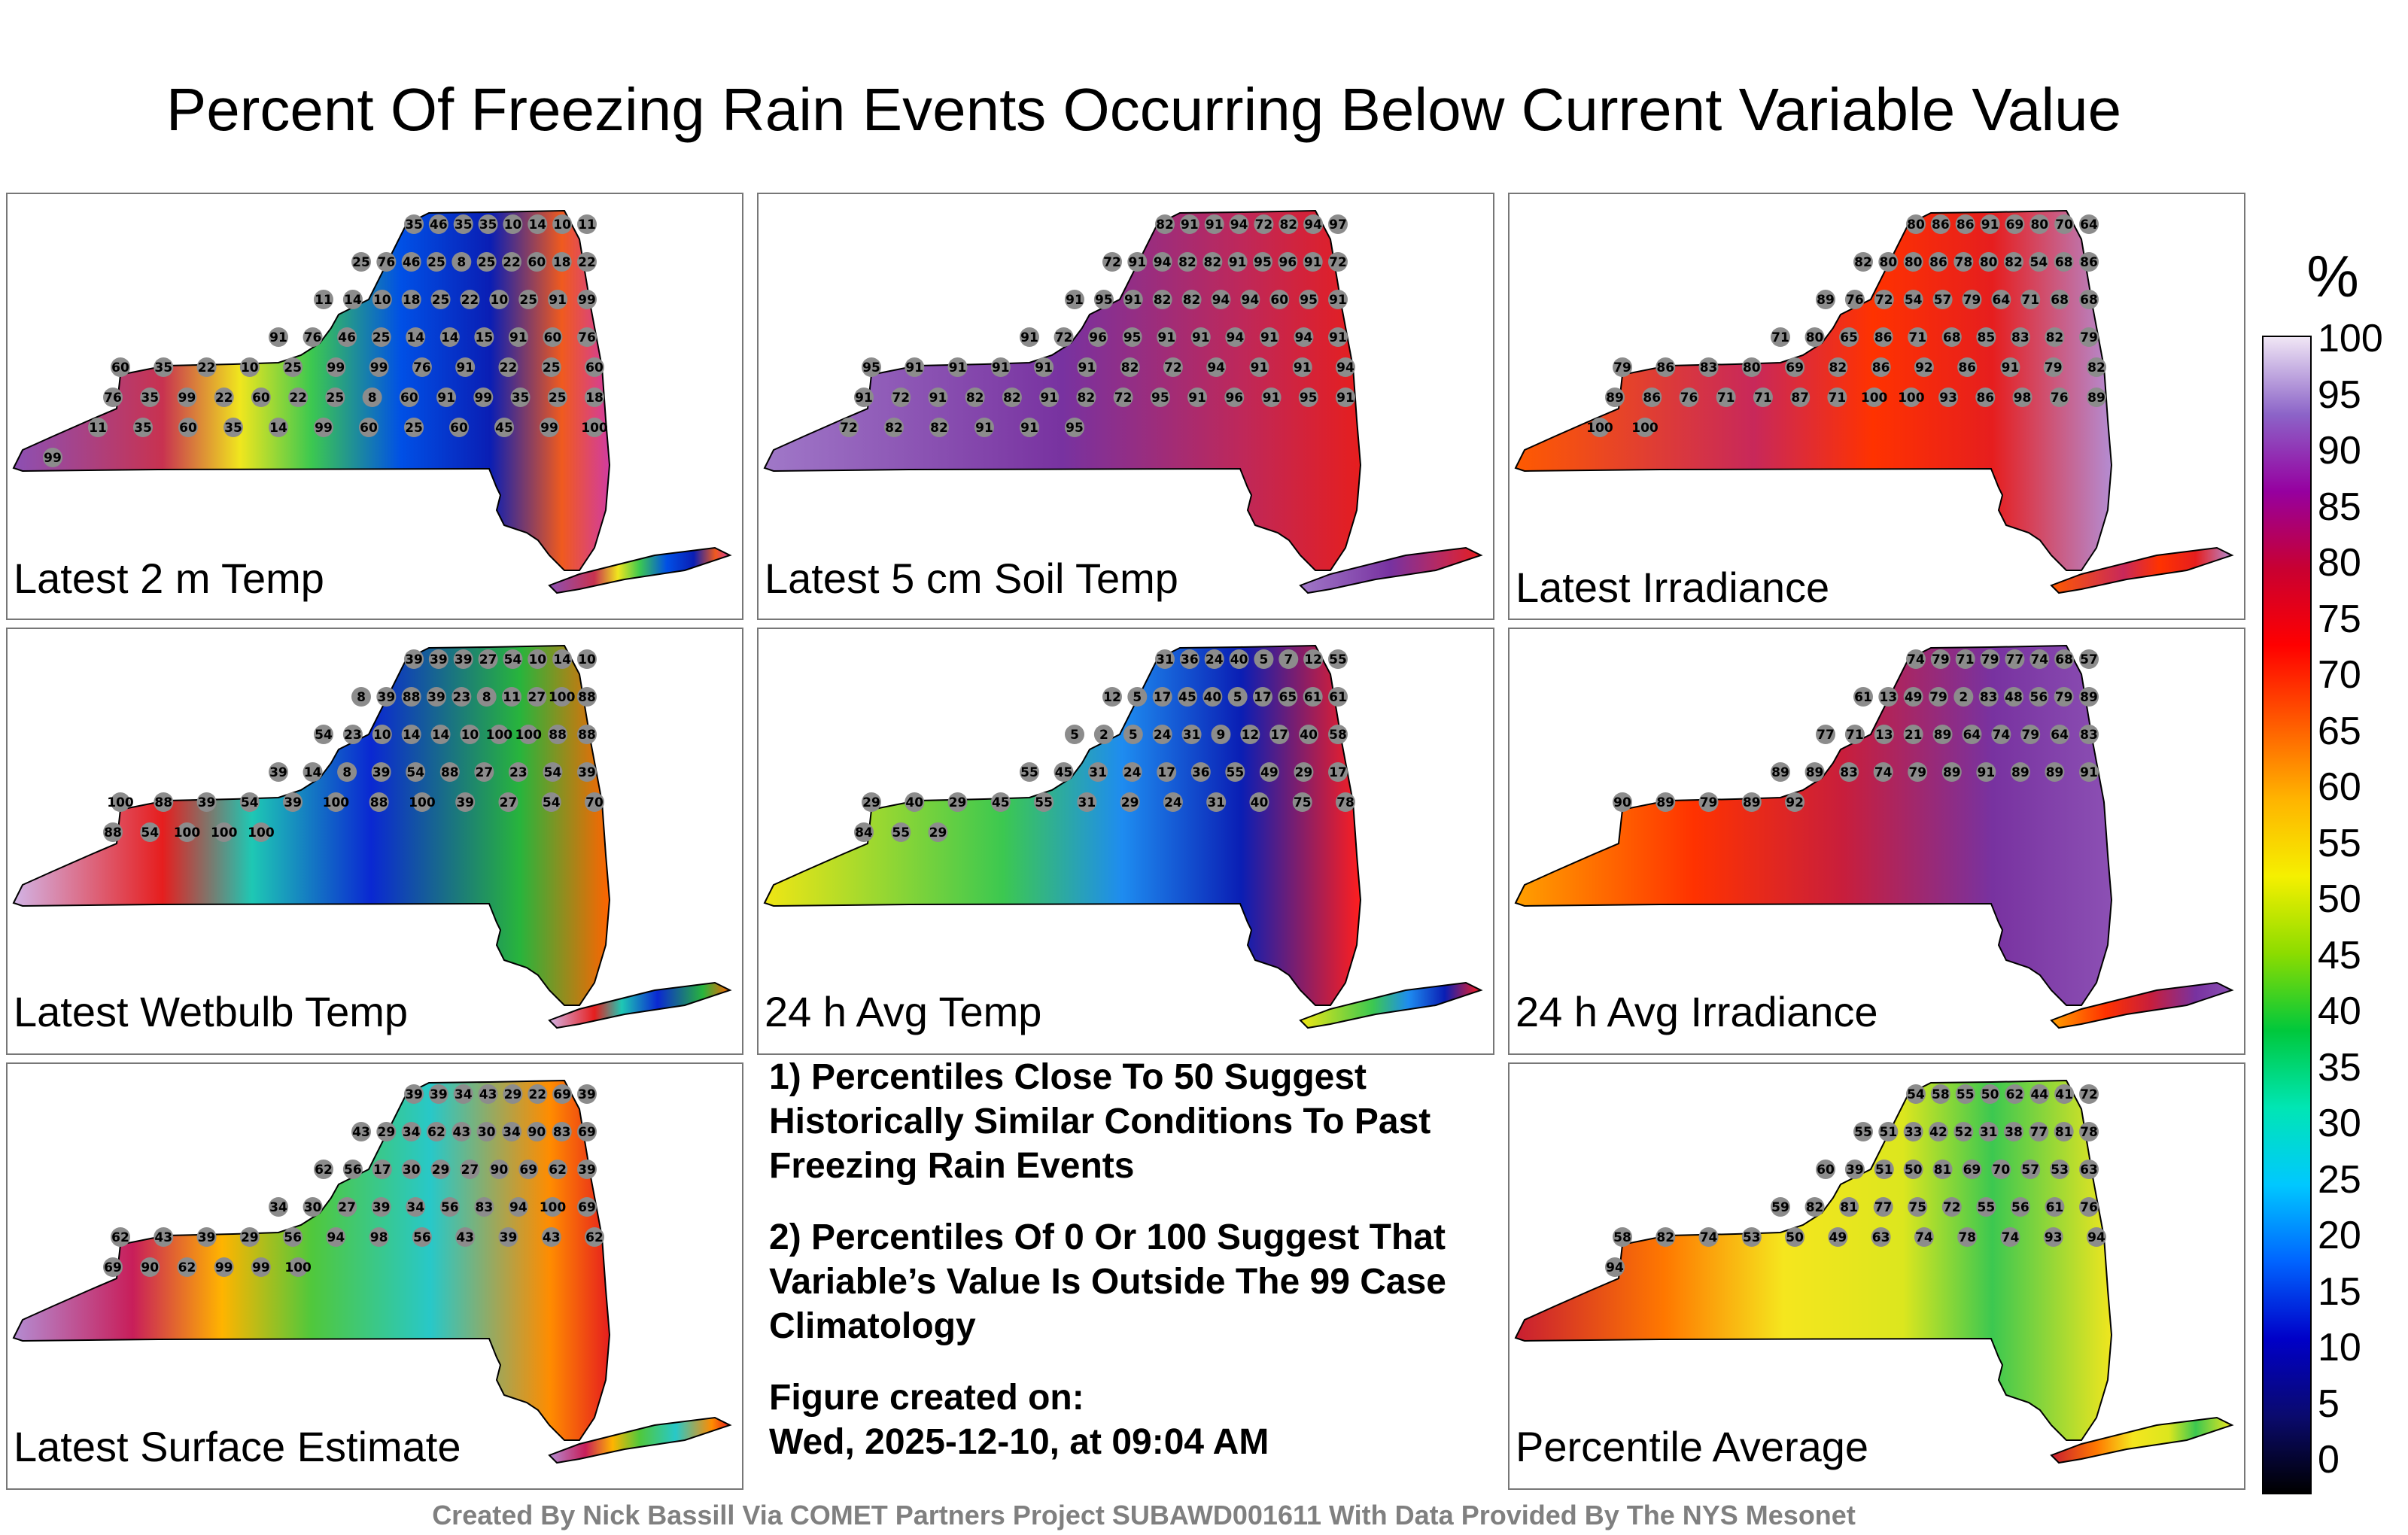 This screenshot has width=2408, height=1535. Describe the element at coordinates (353, 1170) in the screenshot. I see `station-value: 56` at that location.